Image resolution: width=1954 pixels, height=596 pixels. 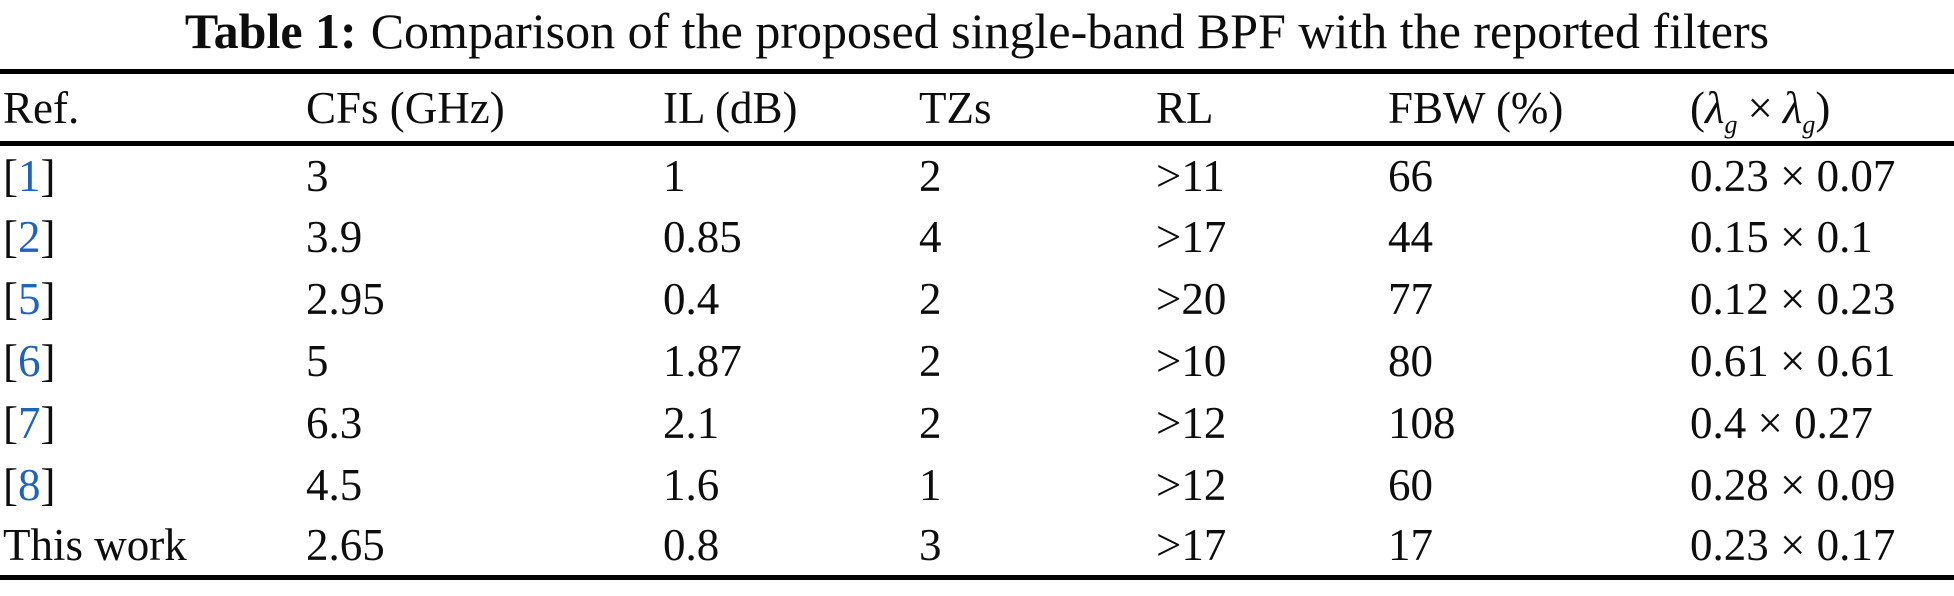 What do you see at coordinates (702, 360) in the screenshot?
I see `il-cell: 1.87` at bounding box center [702, 360].